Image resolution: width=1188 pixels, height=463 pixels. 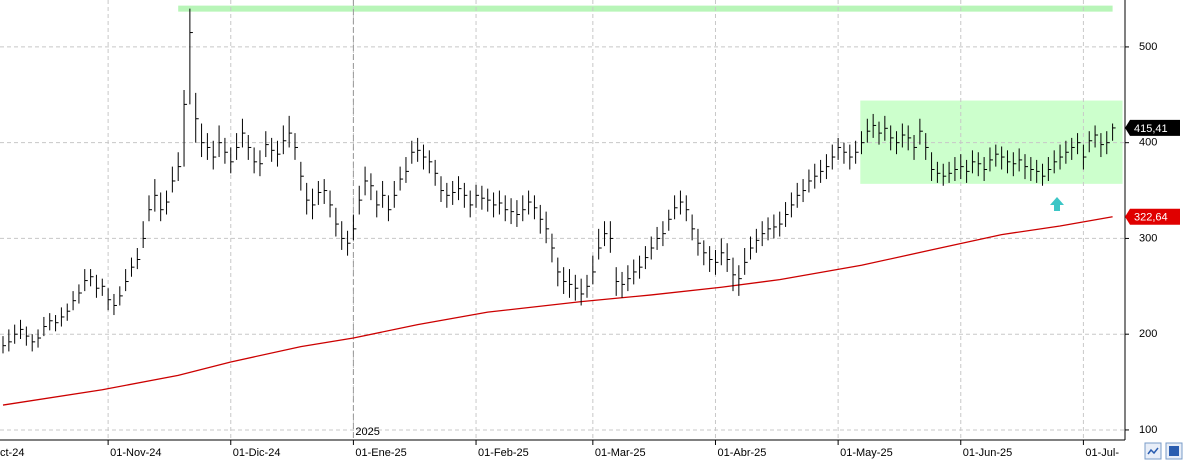 What do you see at coordinates (12, 453) in the screenshot?
I see `x-tick-label: ct-24` at bounding box center [12, 453].